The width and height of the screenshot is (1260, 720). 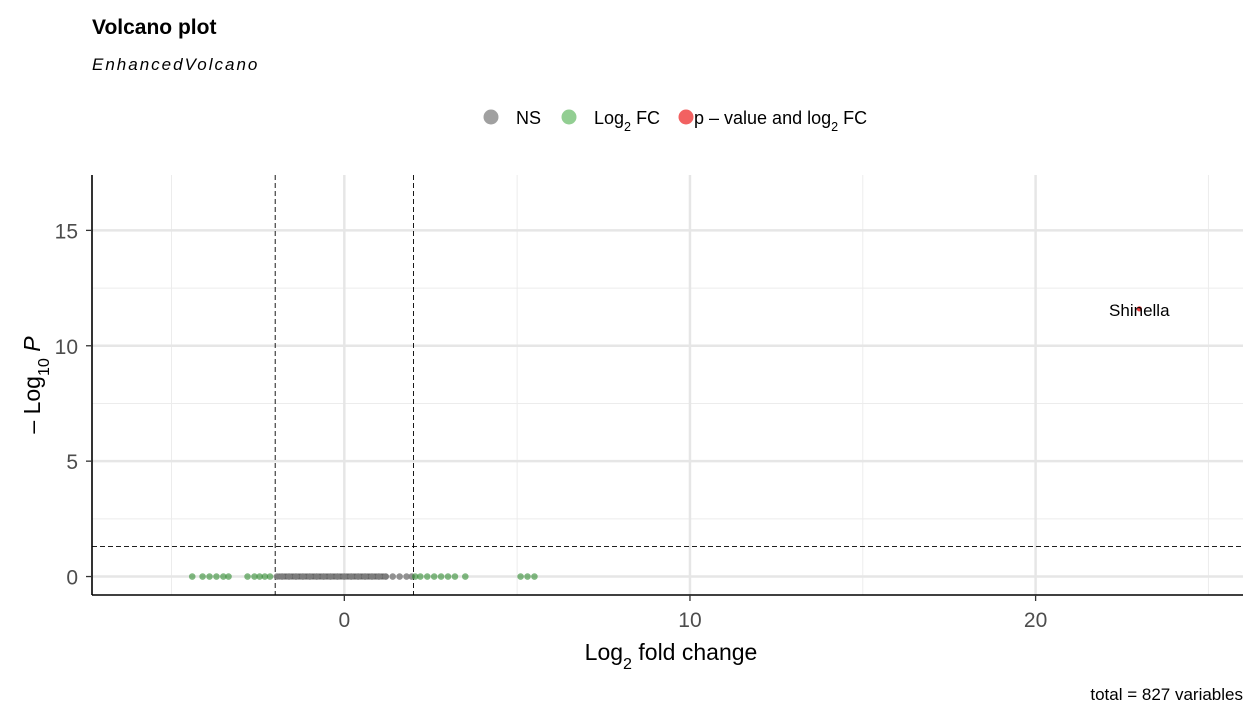 I want to click on legend-label-fc: Log2 FC, so click(x=627, y=121).